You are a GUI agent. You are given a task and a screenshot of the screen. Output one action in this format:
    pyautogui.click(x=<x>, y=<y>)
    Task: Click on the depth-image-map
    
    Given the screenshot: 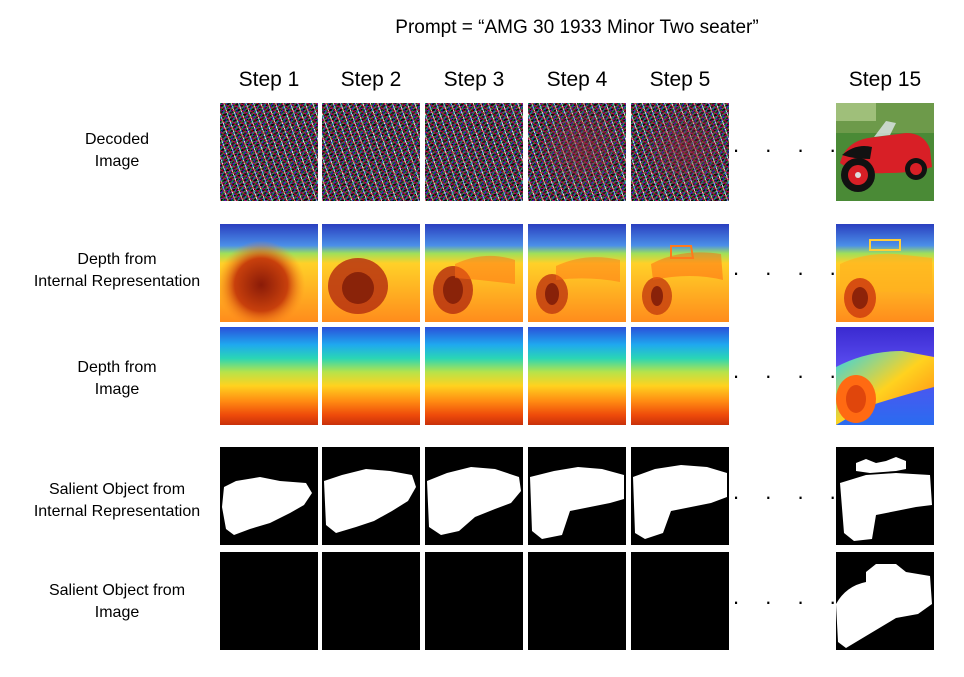 What is the action you would take?
    pyautogui.click(x=885, y=376)
    